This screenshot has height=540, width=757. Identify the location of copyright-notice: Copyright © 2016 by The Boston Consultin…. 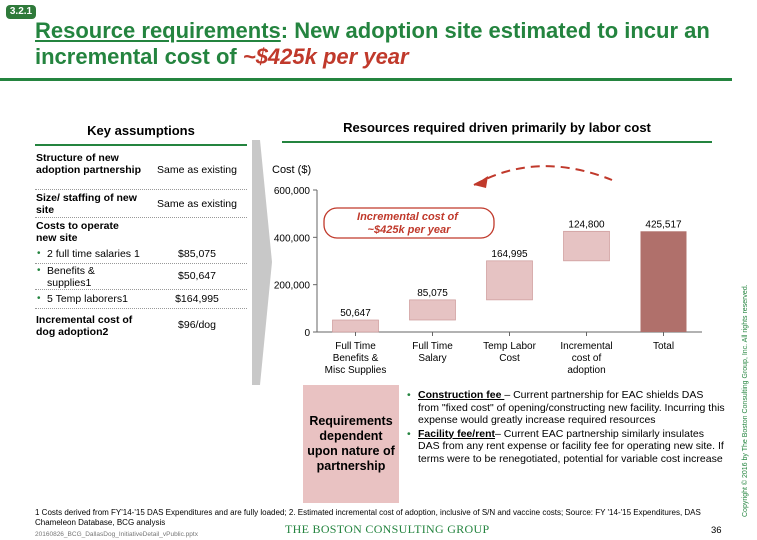
(745, 400).